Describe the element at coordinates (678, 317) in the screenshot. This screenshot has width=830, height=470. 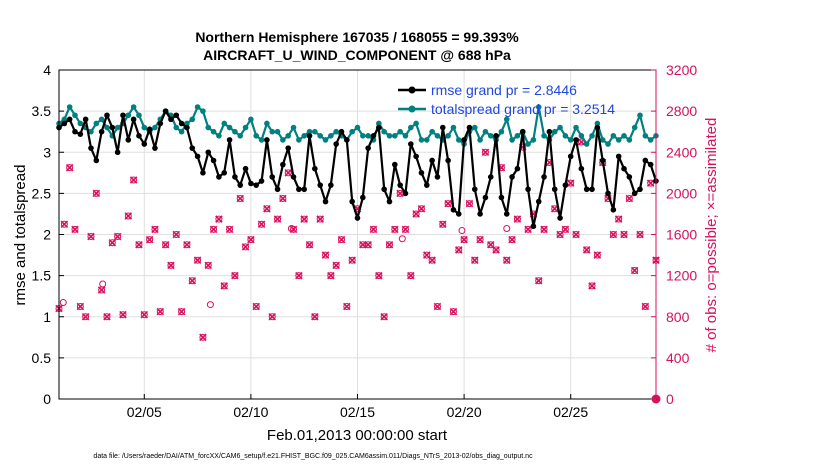
I see `y-tick-label-right: 800` at that location.